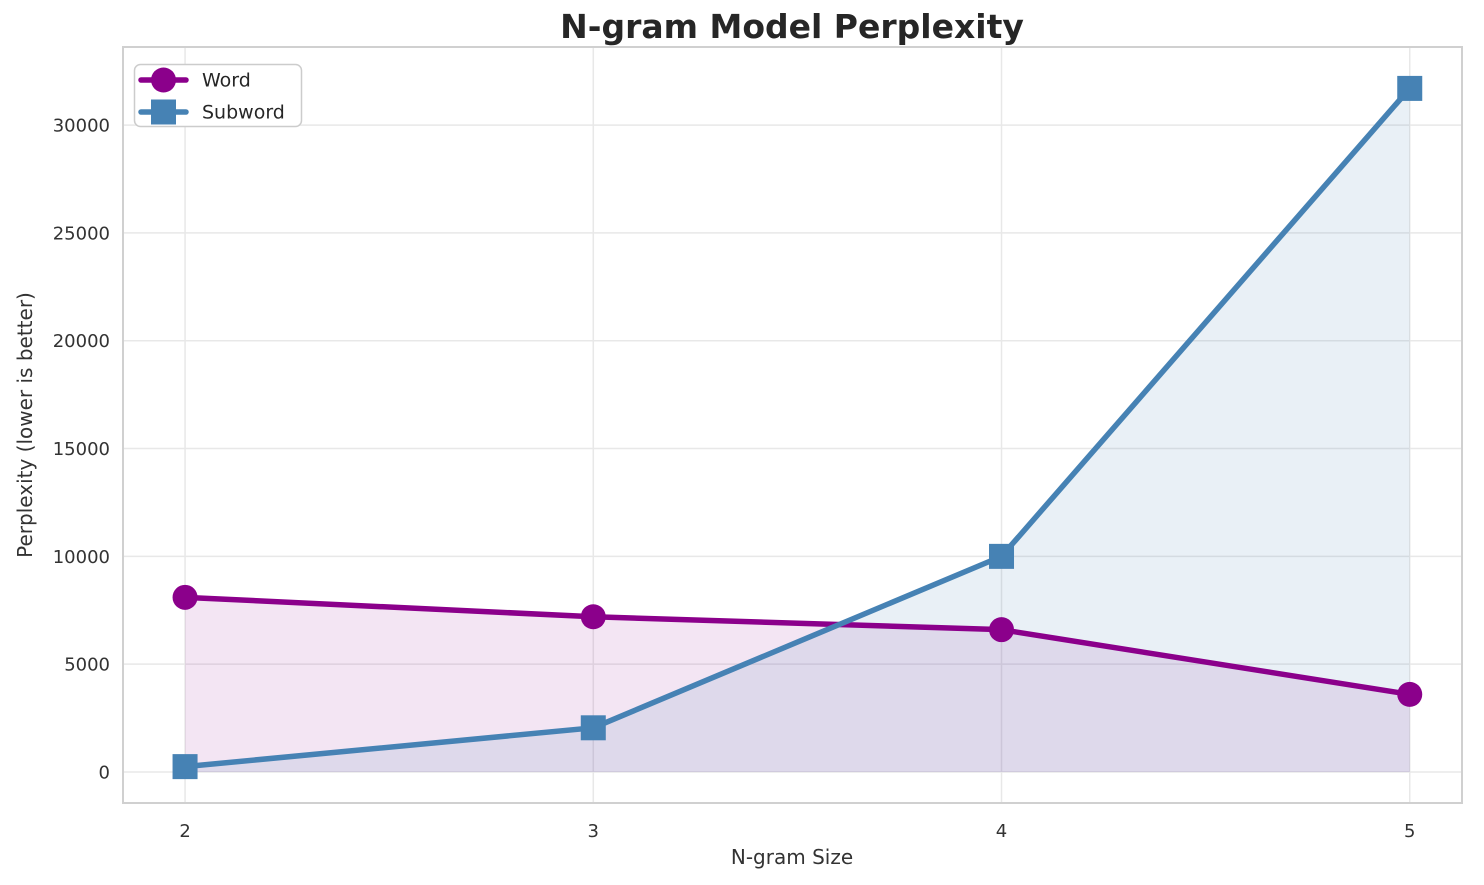 This screenshot has height=885, width=1484. What do you see at coordinates (1002, 630) in the screenshot?
I see `data-point-word-n4` at bounding box center [1002, 630].